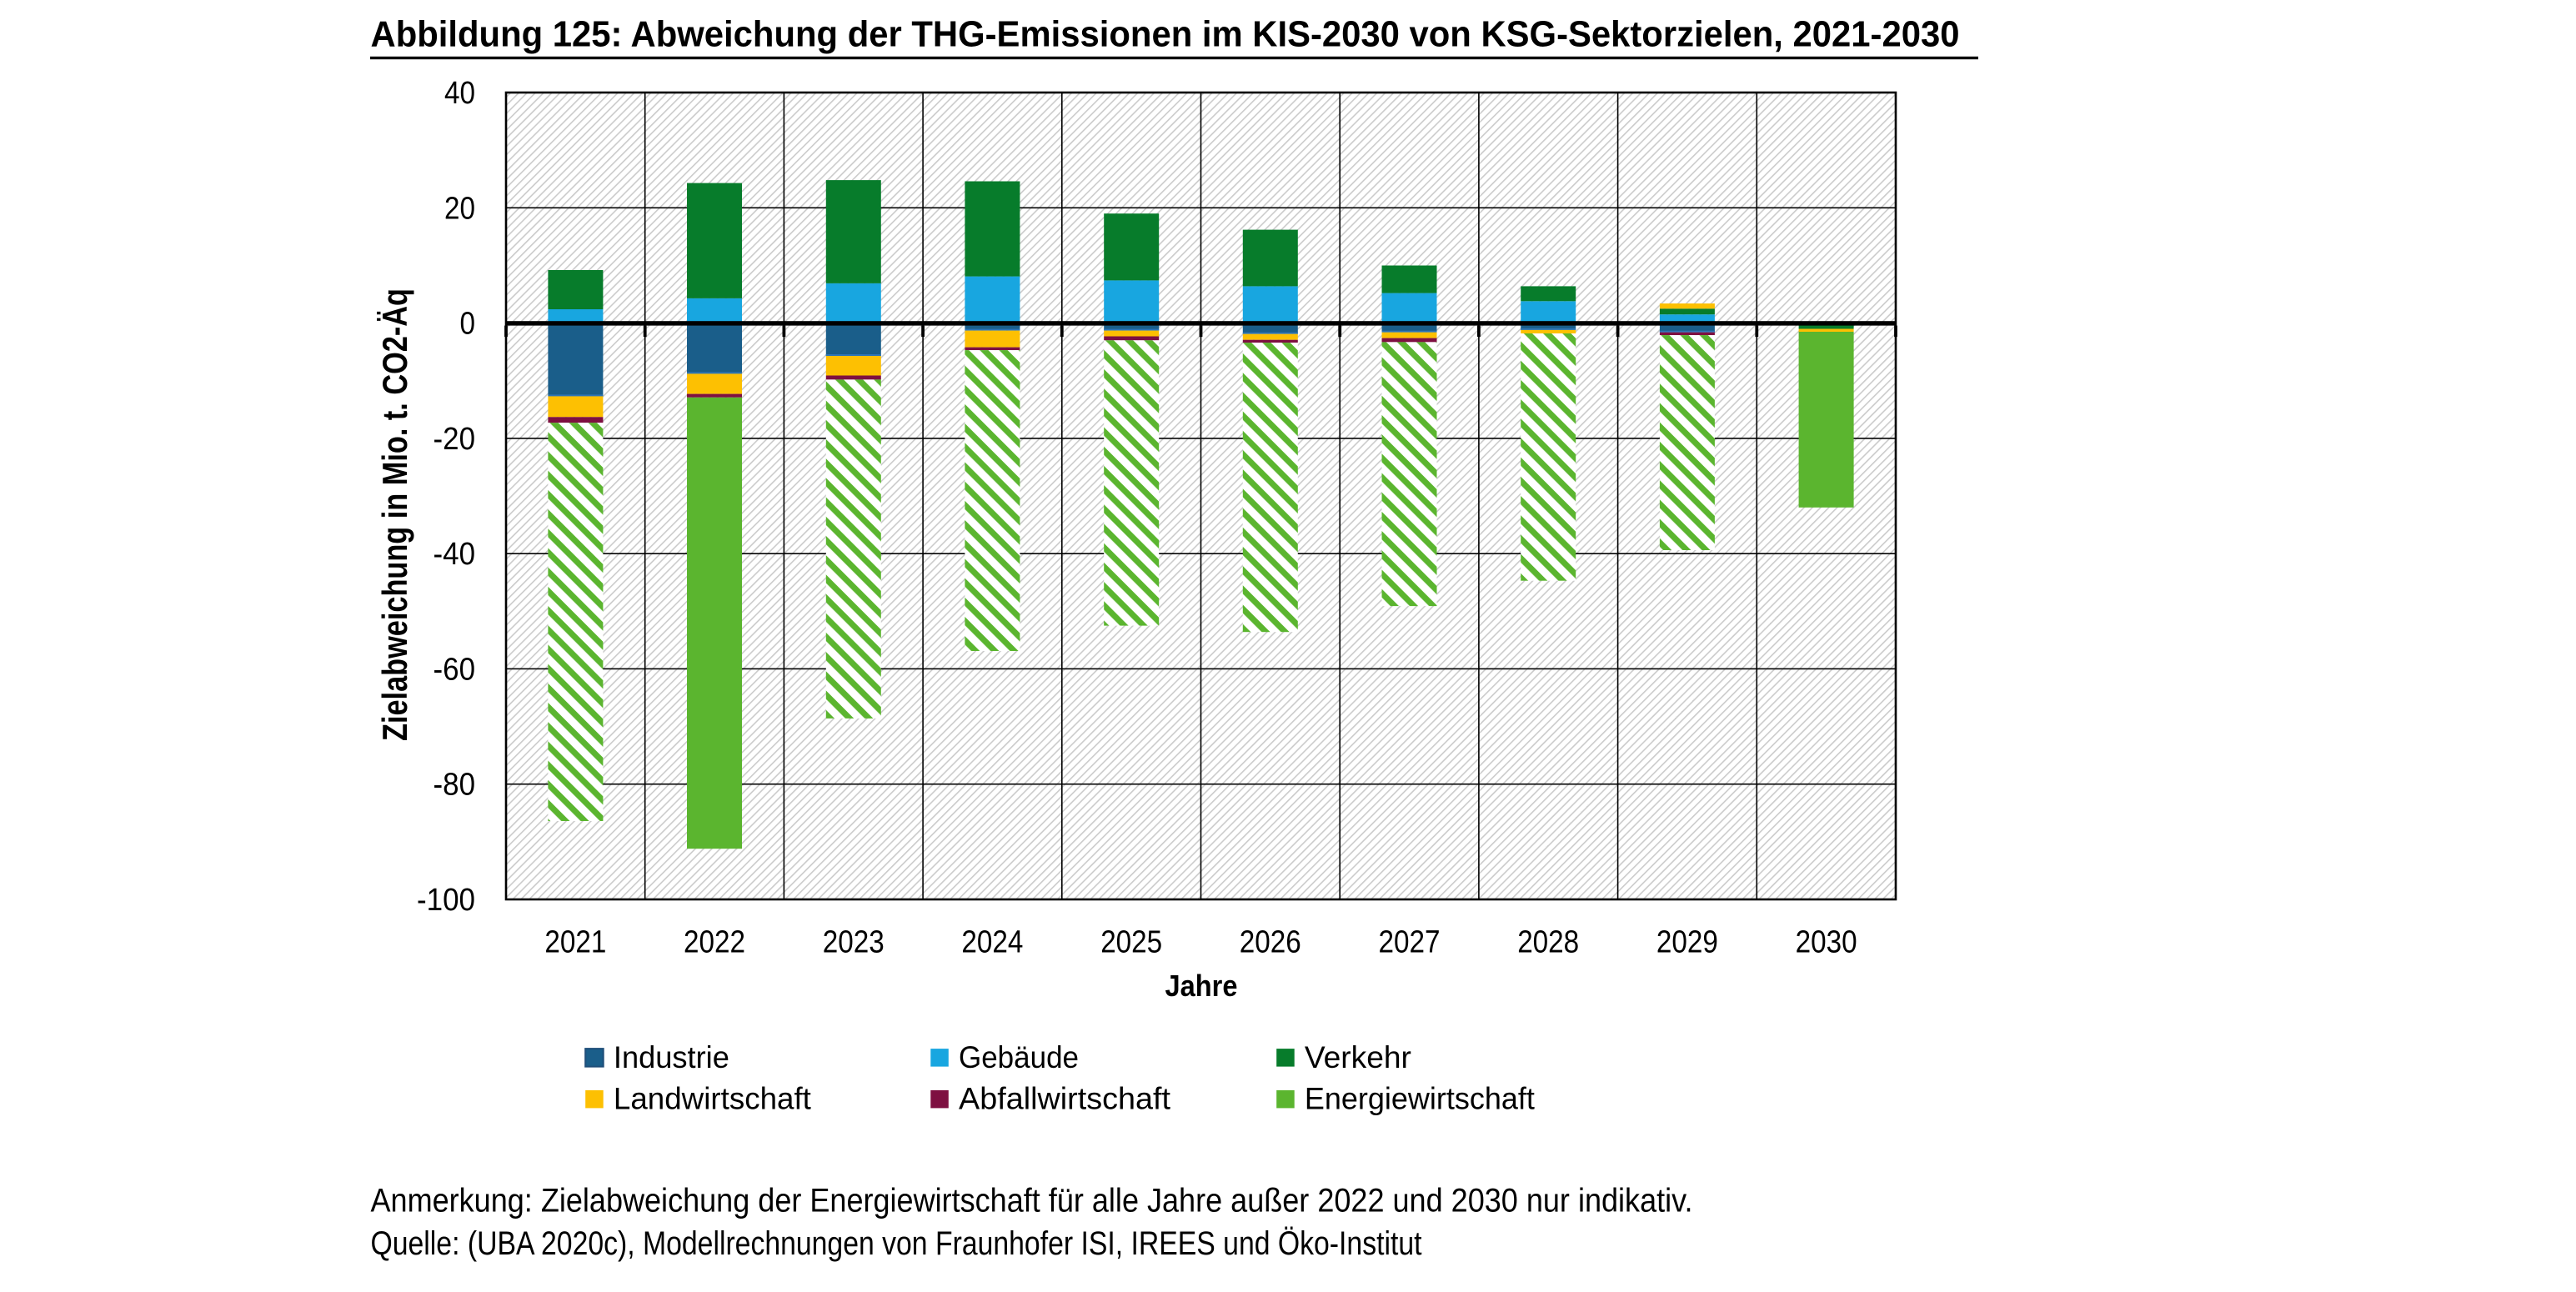 The height and width of the screenshot is (1292, 2576). What do you see at coordinates (714, 942) in the screenshot?
I see `svg-text: 2022` at bounding box center [714, 942].